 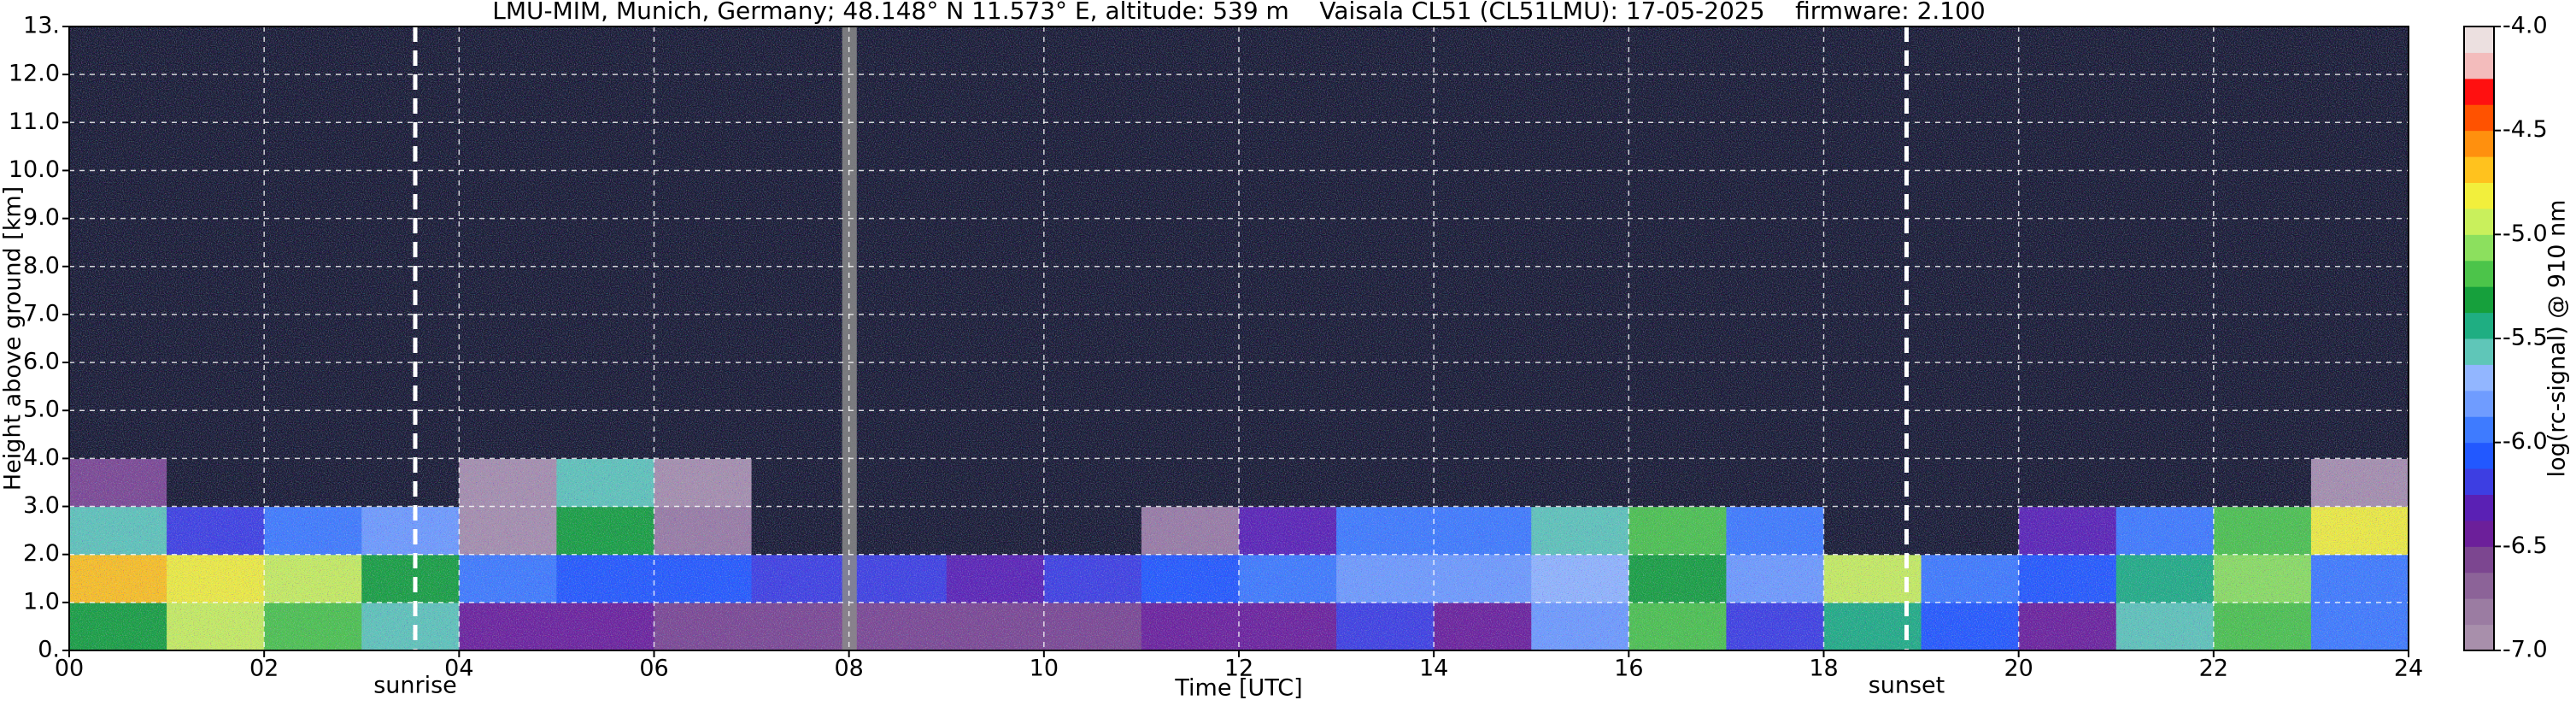 What do you see at coordinates (41, 217) in the screenshot?
I see `y-tick-label: 9.0` at bounding box center [41, 217].